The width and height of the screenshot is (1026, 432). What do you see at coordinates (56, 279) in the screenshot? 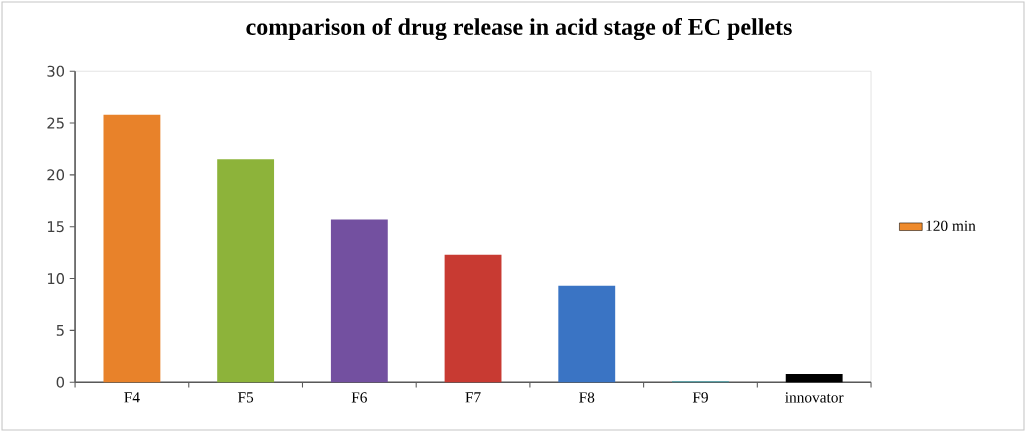
I see `y-tick-label: 10` at bounding box center [56, 279].